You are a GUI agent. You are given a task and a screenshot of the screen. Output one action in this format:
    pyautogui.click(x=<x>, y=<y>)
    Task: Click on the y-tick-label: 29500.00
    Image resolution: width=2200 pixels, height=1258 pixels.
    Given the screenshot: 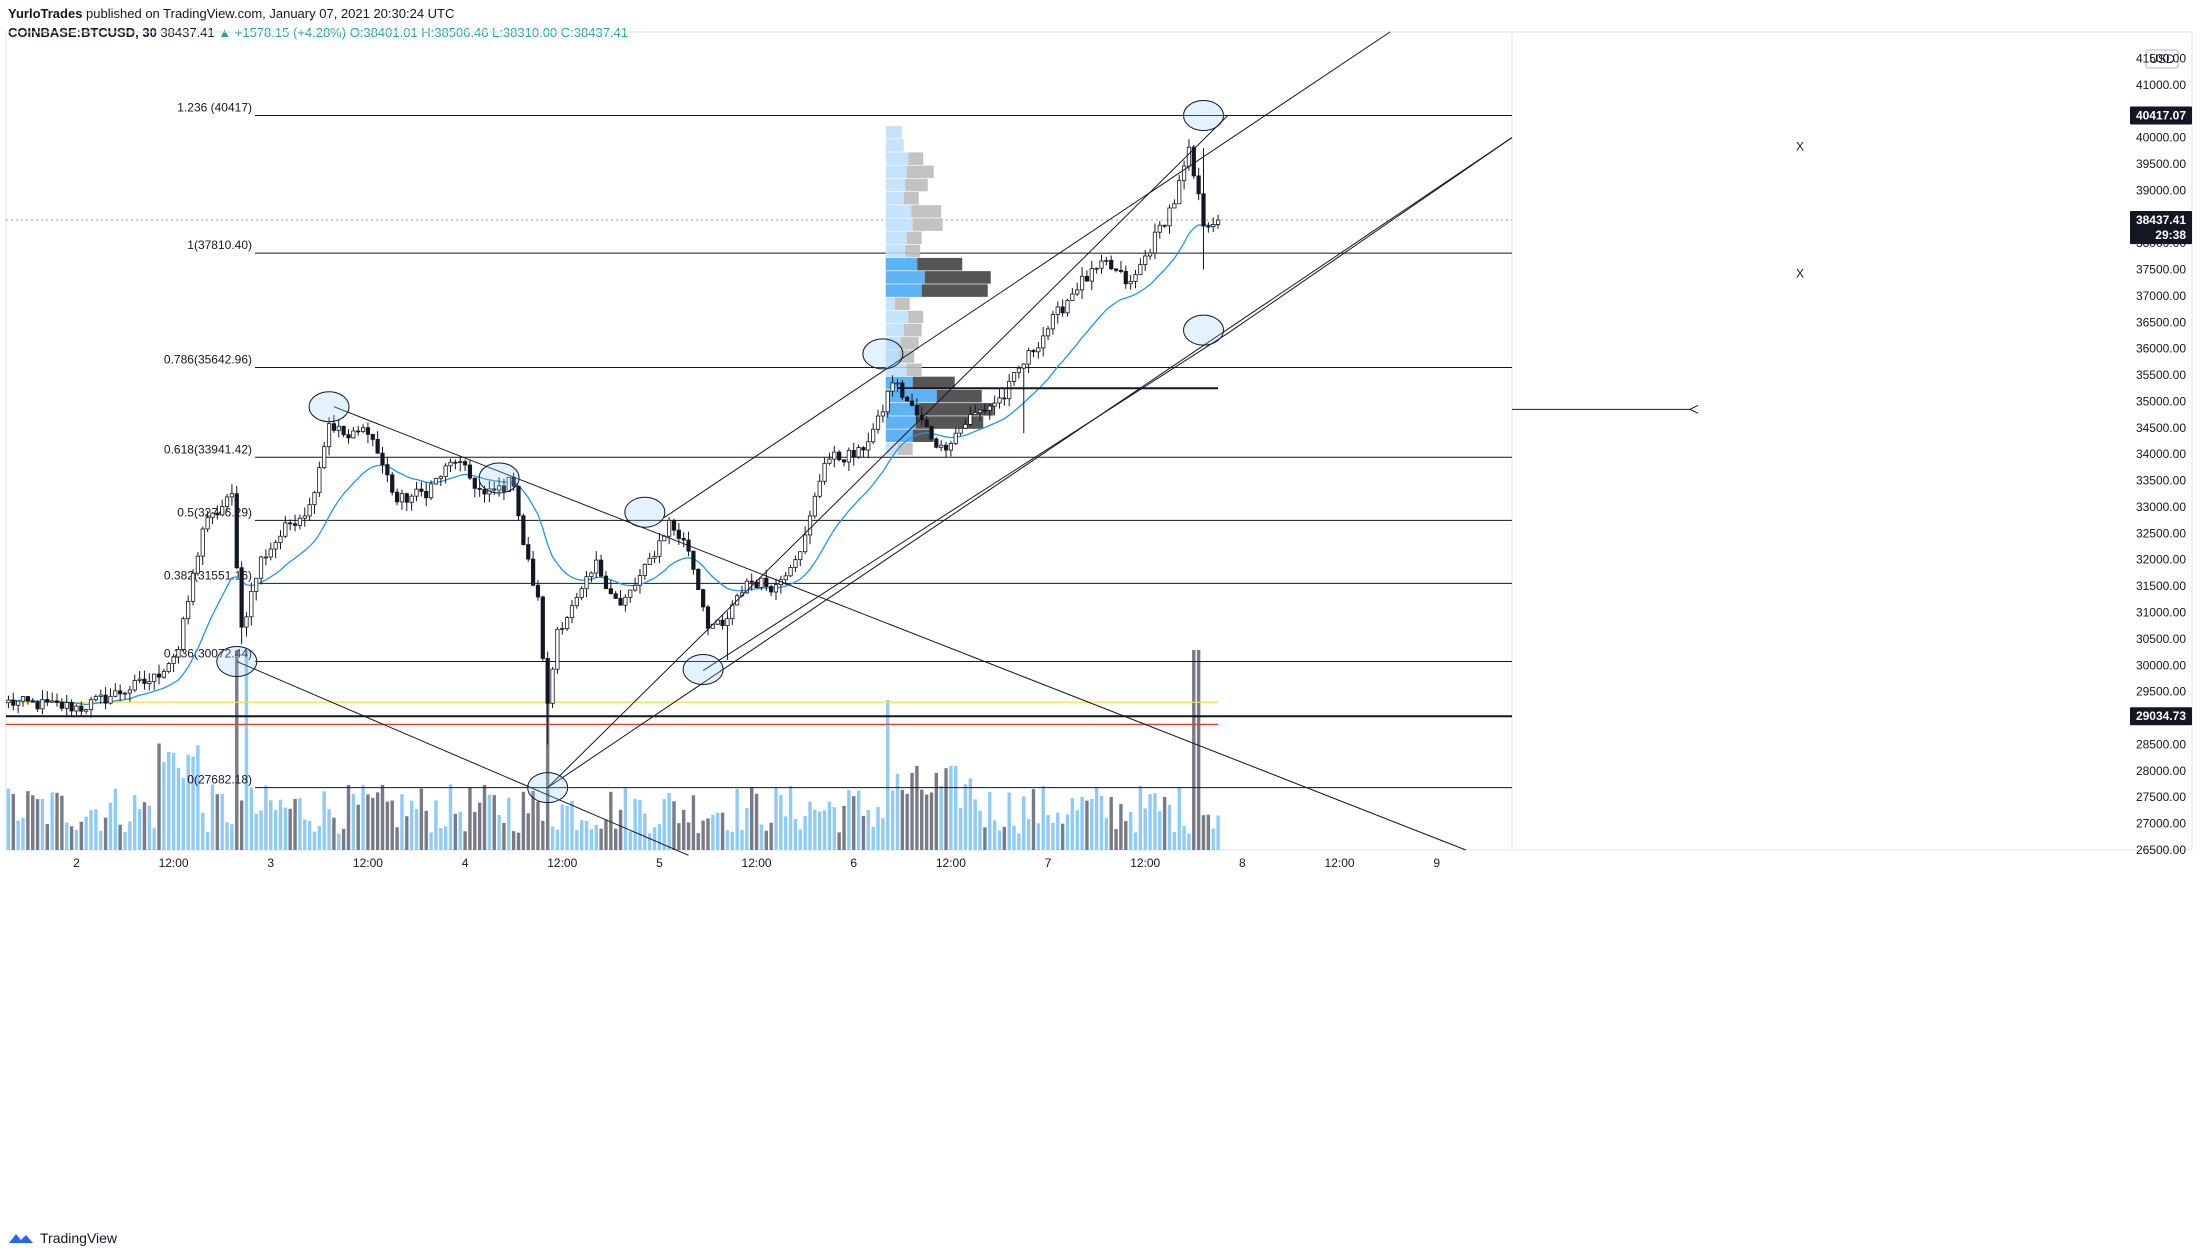 What is the action you would take?
    pyautogui.click(x=2161, y=692)
    